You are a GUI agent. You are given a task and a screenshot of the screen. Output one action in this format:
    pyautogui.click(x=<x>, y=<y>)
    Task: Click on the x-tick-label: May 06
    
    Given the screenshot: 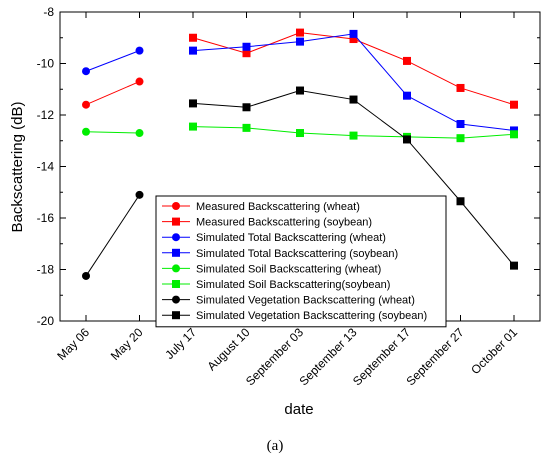 What is the action you would take?
    pyautogui.click(x=73, y=344)
    